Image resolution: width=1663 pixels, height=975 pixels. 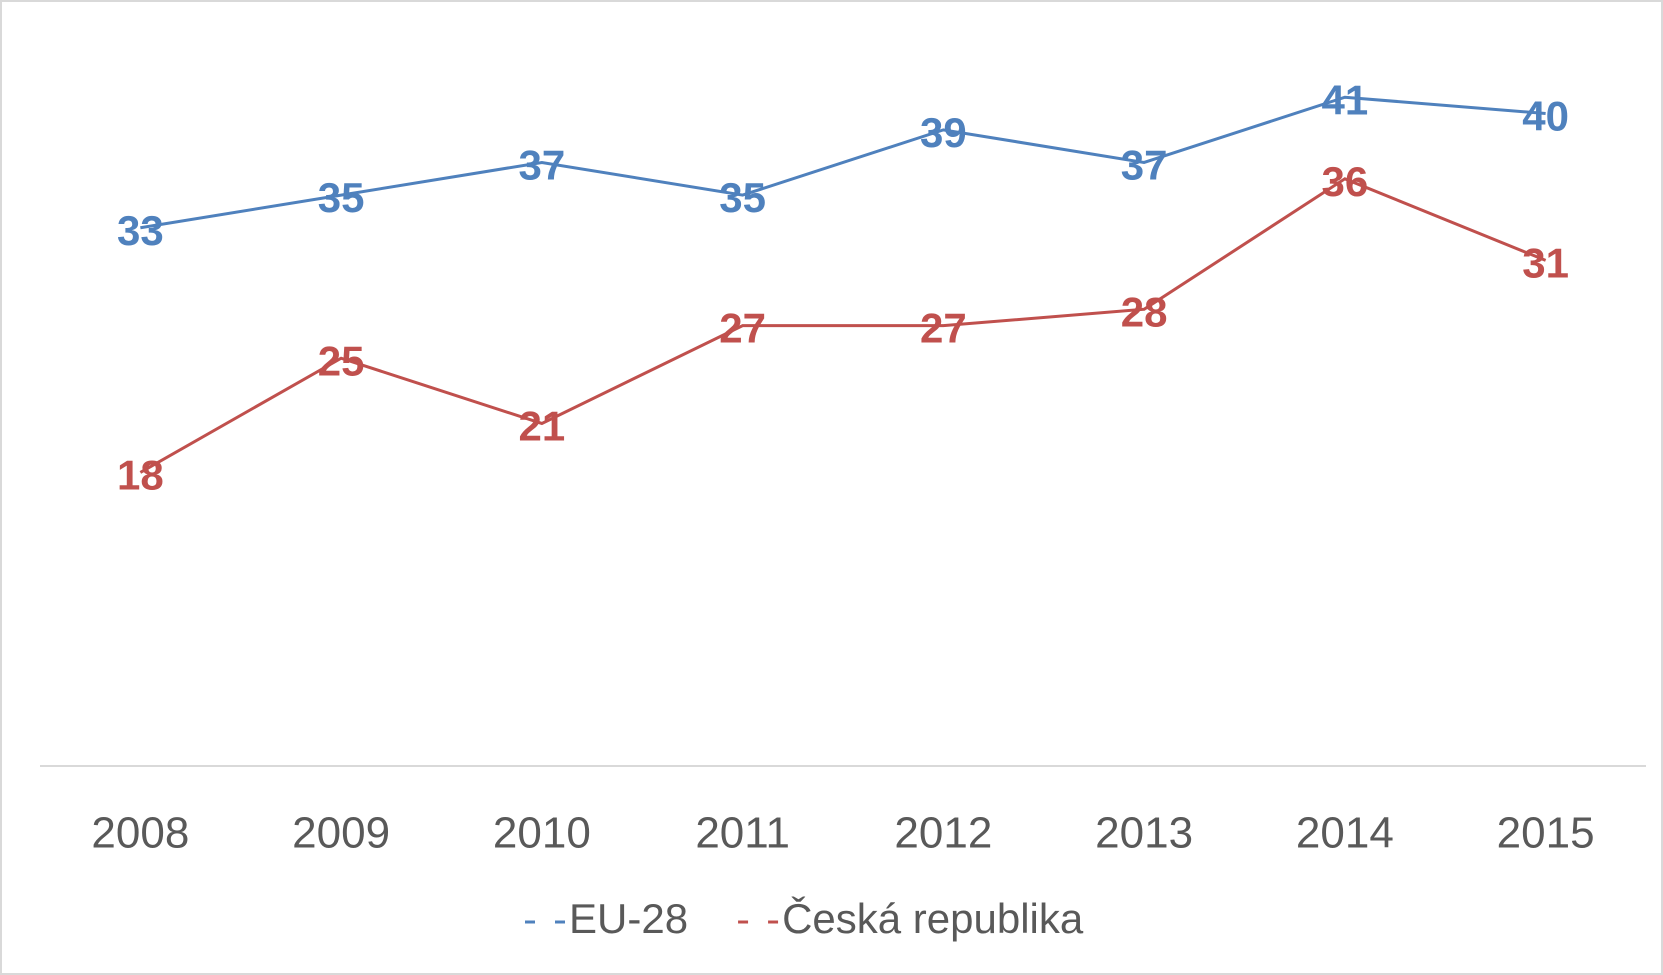 I want to click on data-label: 21, so click(x=542, y=426).